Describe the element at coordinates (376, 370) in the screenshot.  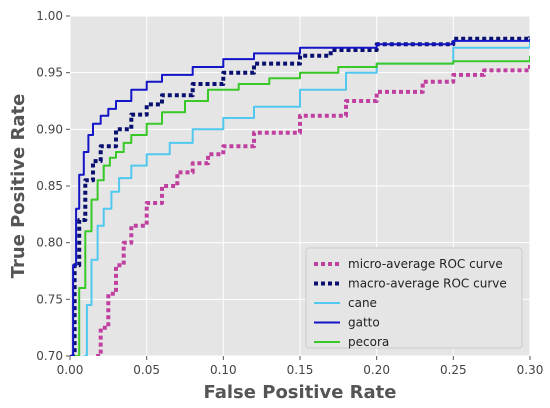
I see `x-tick-label: 0.20` at that location.